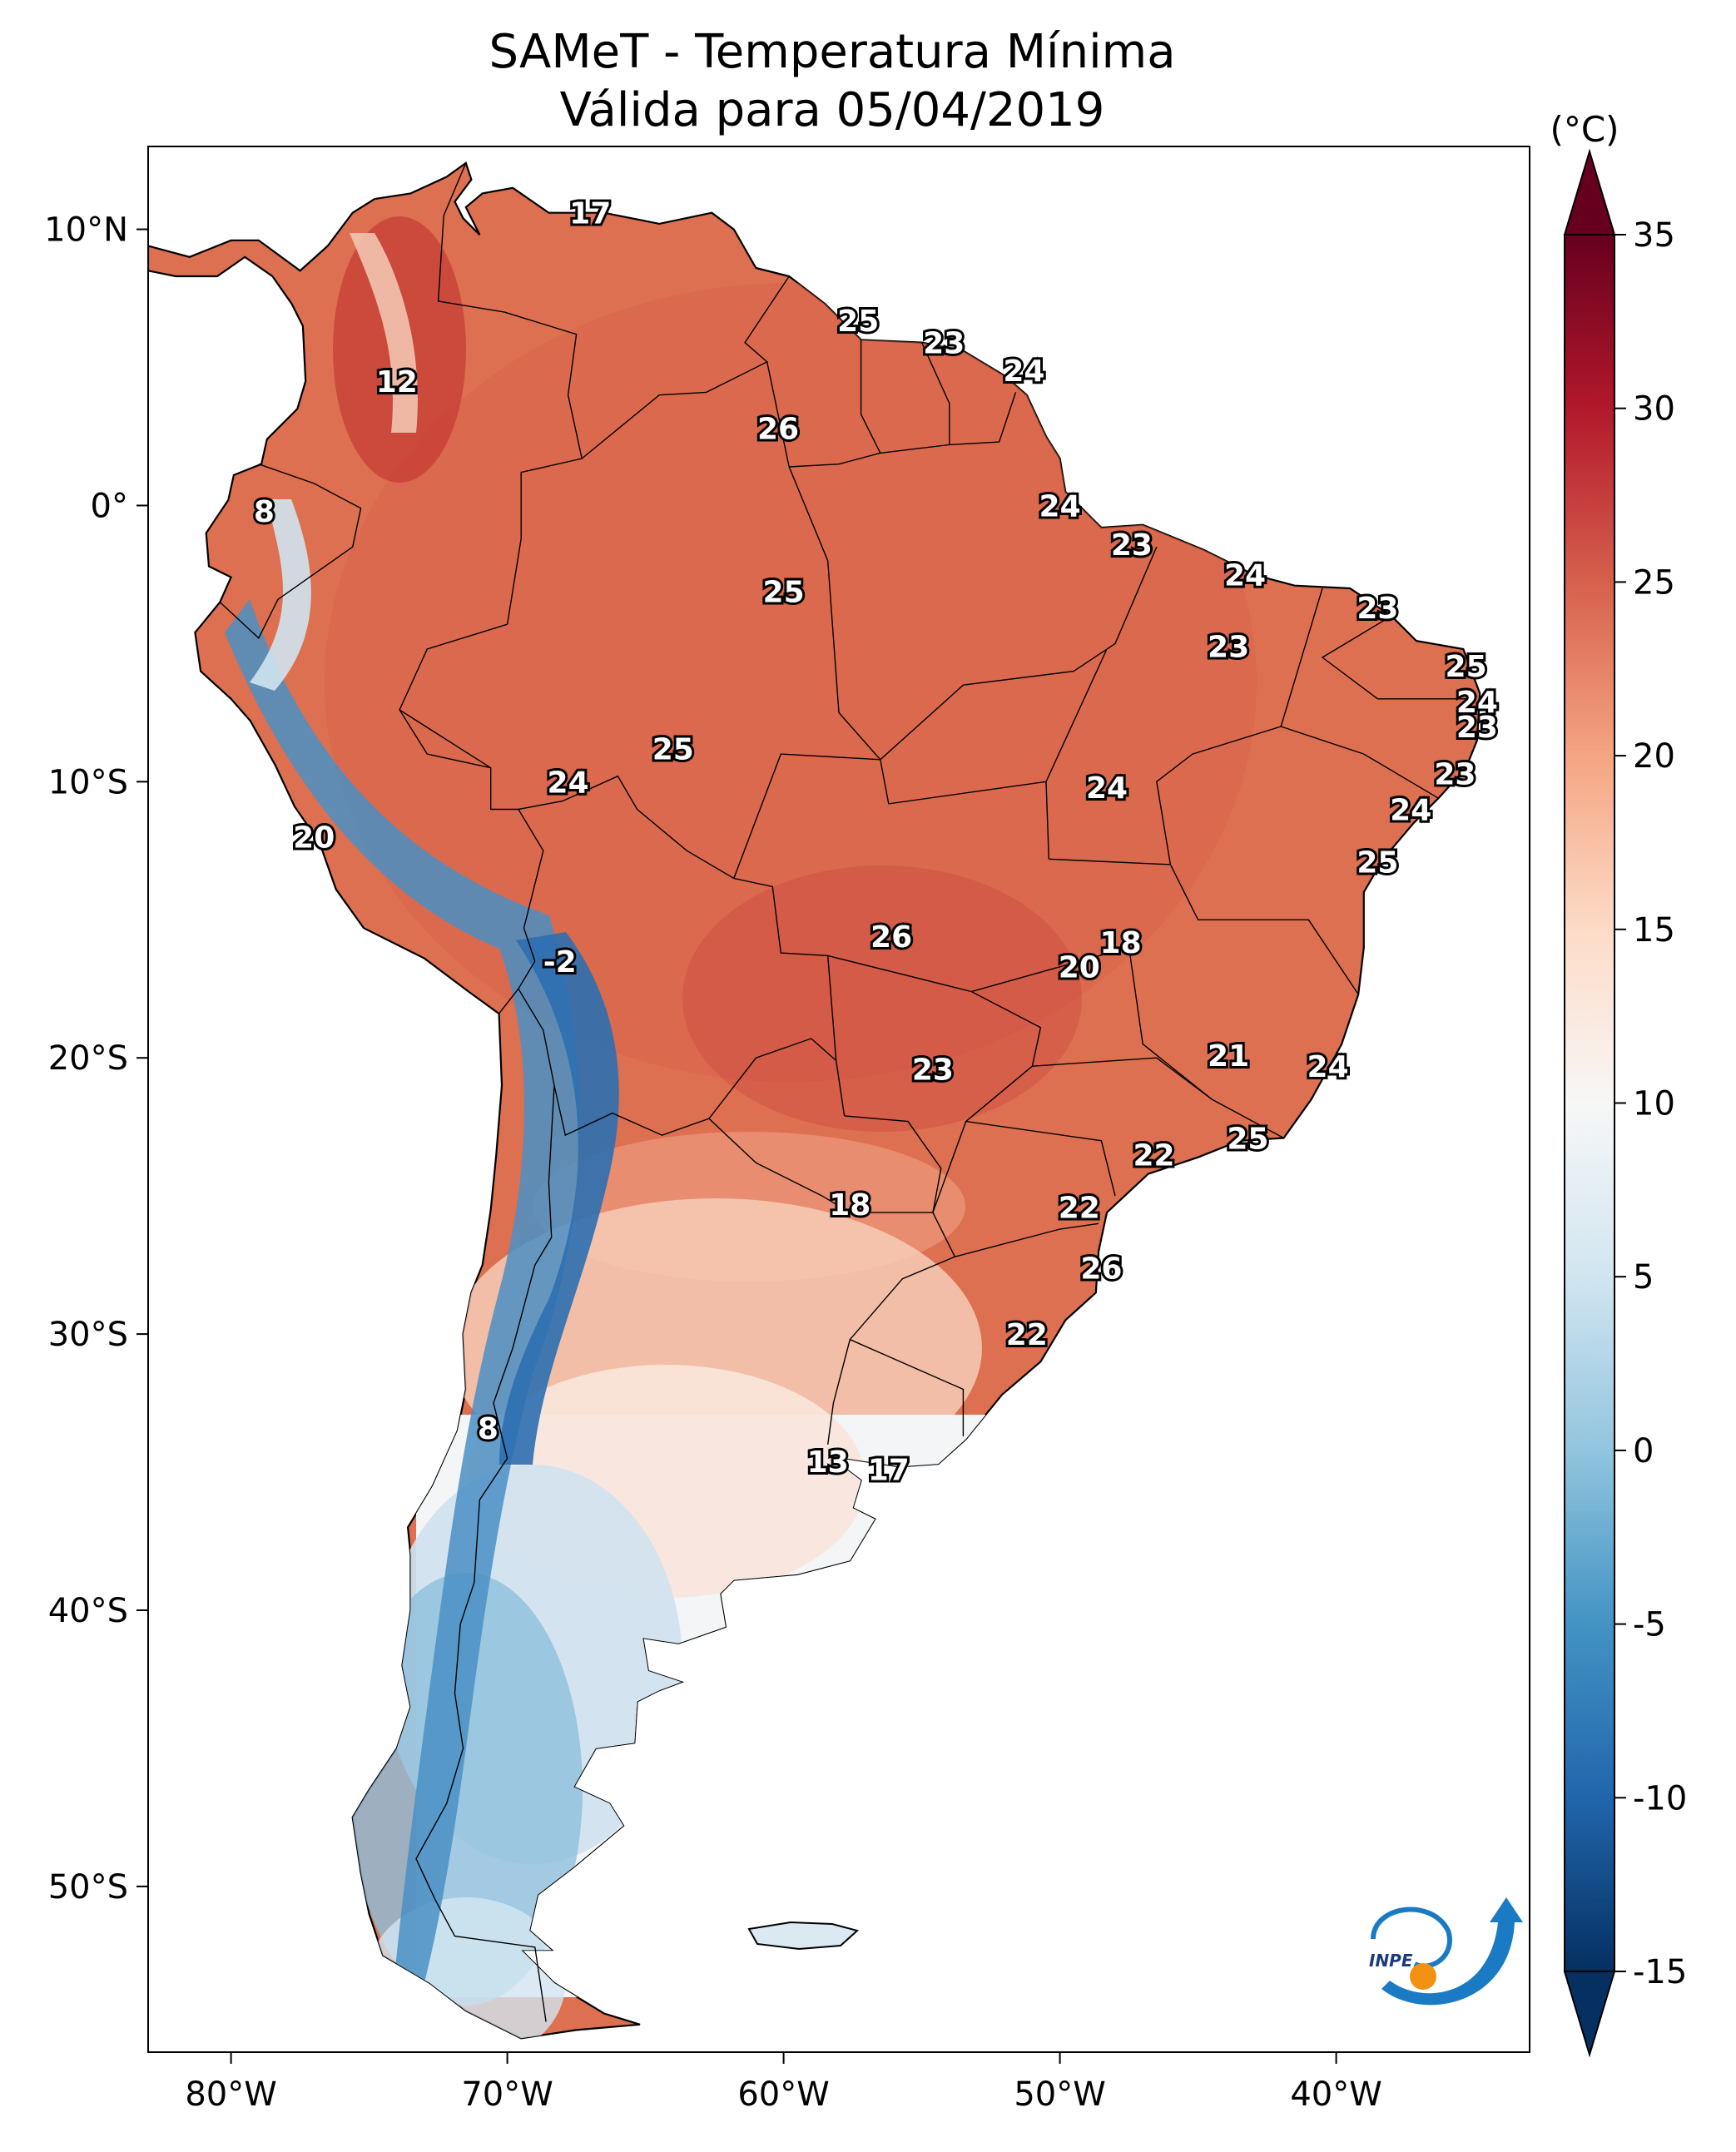 Image resolution: width=1736 pixels, height=2152 pixels. I want to click on temperature-label: 13, so click(828, 1462).